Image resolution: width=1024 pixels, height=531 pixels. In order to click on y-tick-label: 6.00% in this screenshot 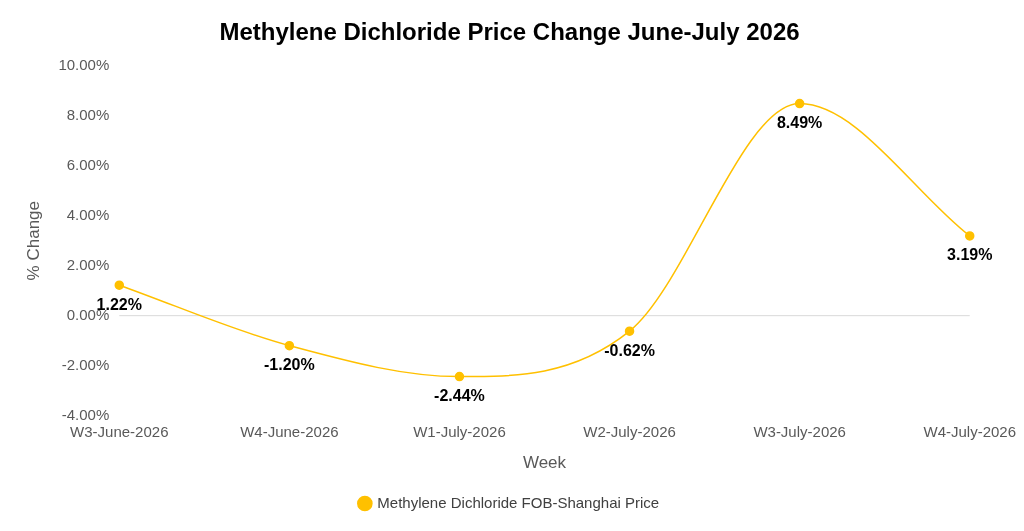, I will do `click(88, 164)`.